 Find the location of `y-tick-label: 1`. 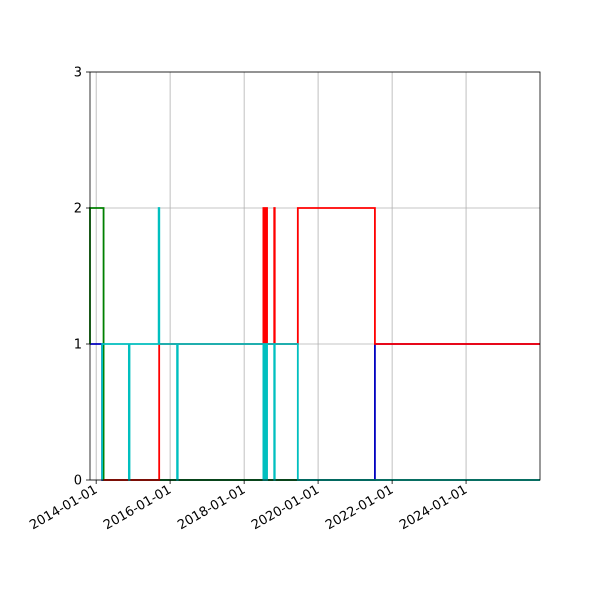

y-tick-label: 1 is located at coordinates (78, 345).